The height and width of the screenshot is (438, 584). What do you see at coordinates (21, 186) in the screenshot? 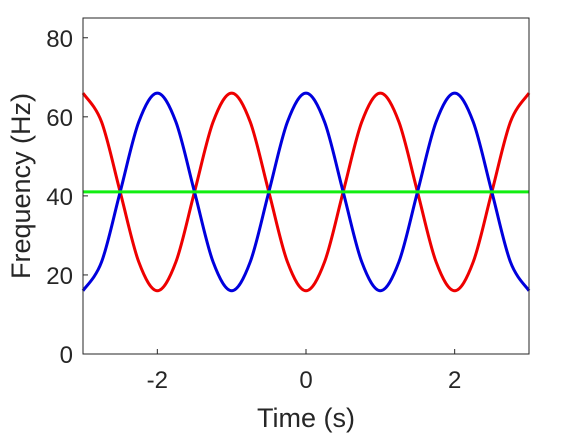
I see `y-axis-title: Frequency (Hz)` at bounding box center [21, 186].